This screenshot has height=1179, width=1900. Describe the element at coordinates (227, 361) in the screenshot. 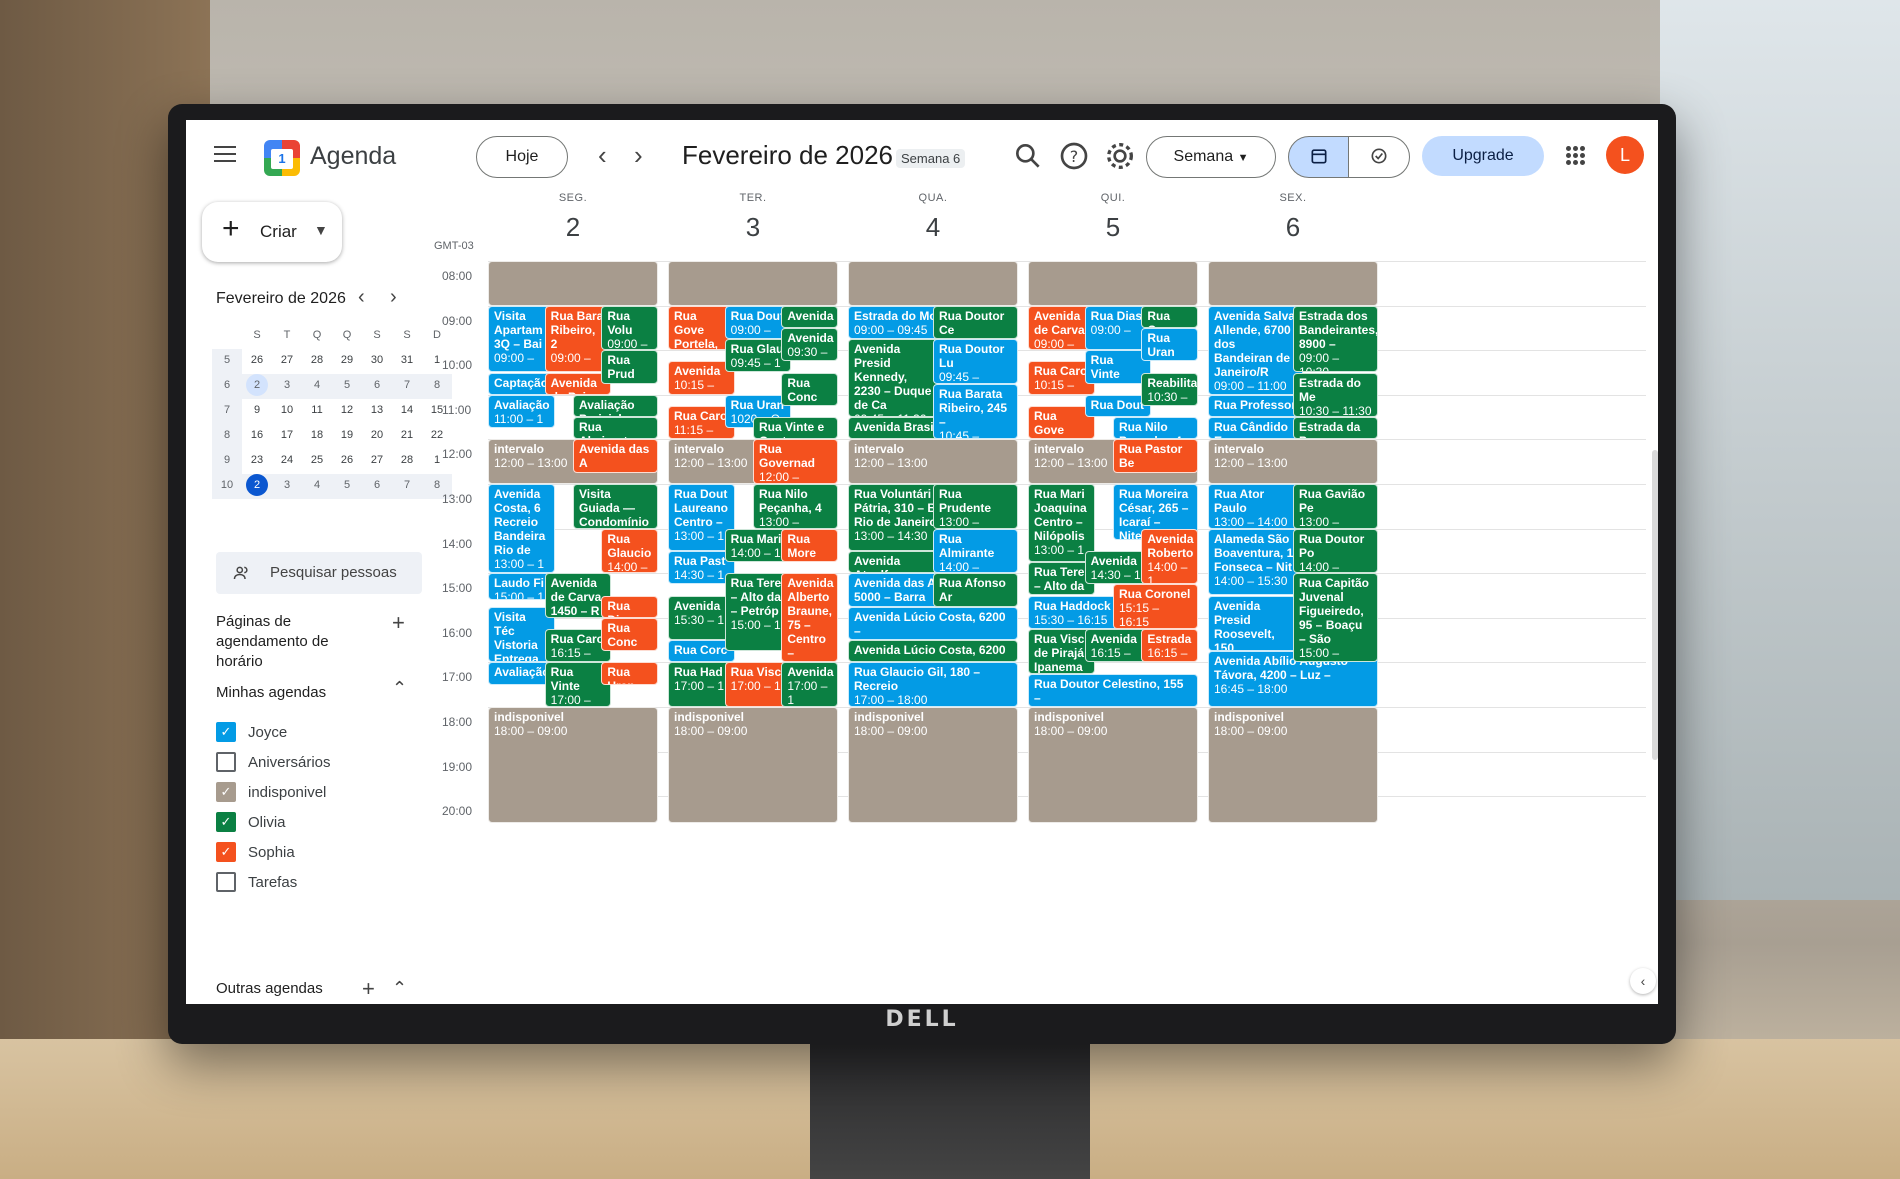

I see `week-number: 5` at that location.